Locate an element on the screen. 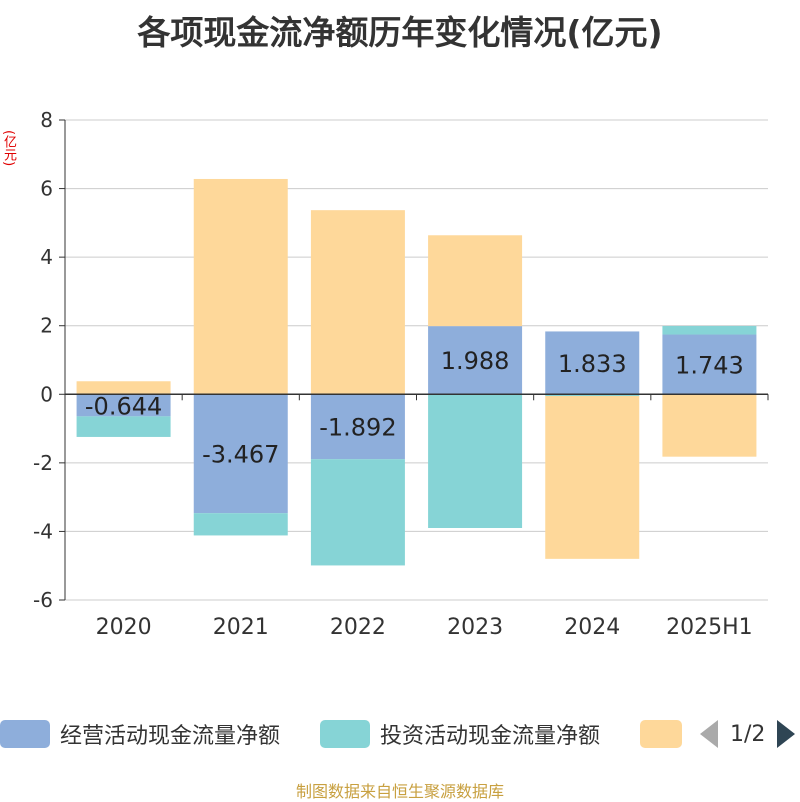 Image resolution: width=800 pixels, height=802 pixels. legend-item-operating: 经营活动现金流量净额 is located at coordinates (140, 734).